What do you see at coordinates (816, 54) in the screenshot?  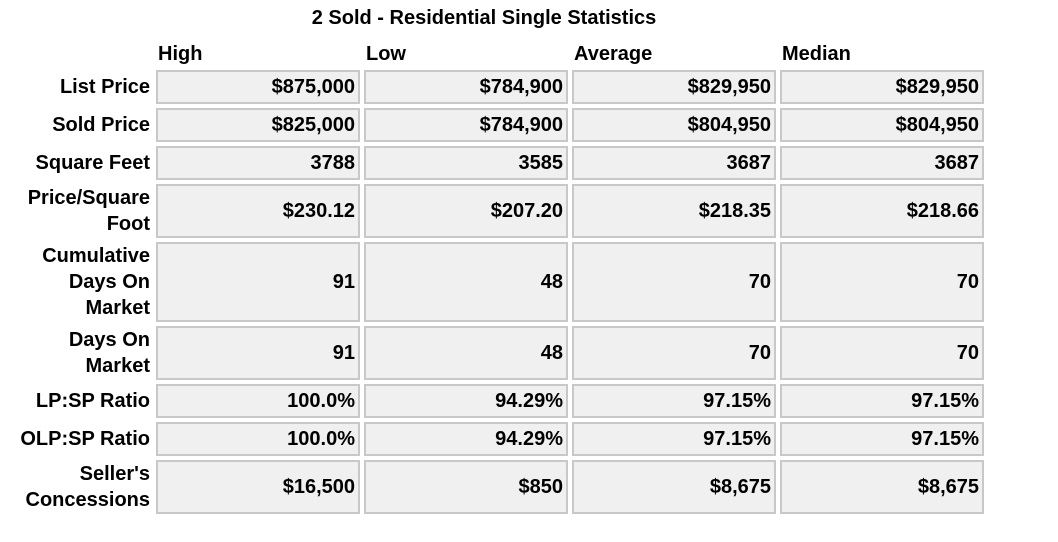 I see `column-header-median: Median` at bounding box center [816, 54].